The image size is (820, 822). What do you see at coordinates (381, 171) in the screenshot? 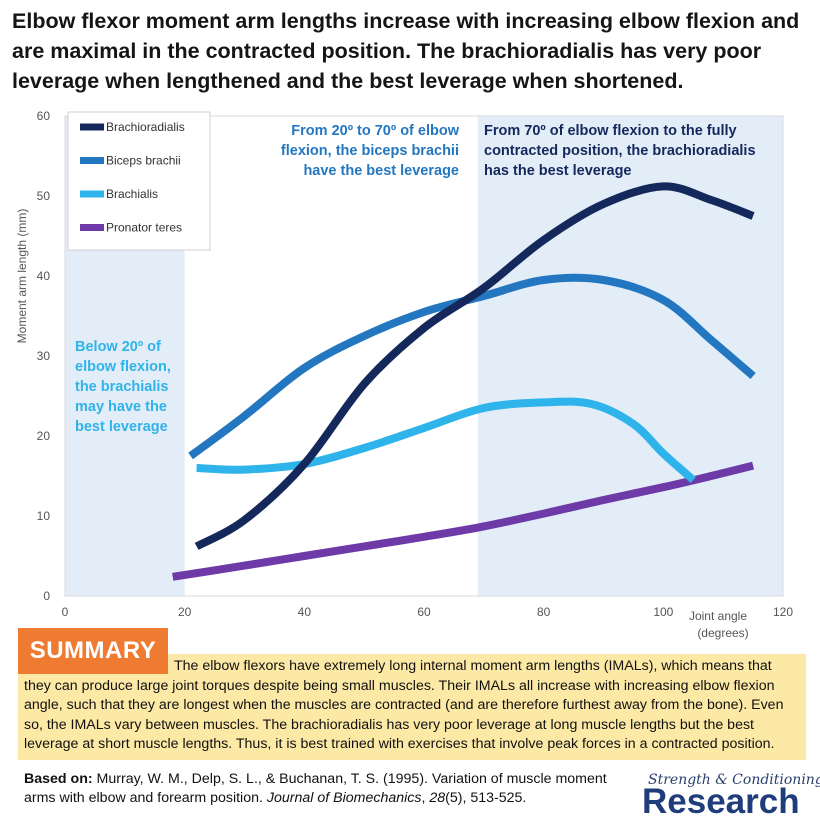
I see `annotation-line: have the best leverage` at bounding box center [381, 171].